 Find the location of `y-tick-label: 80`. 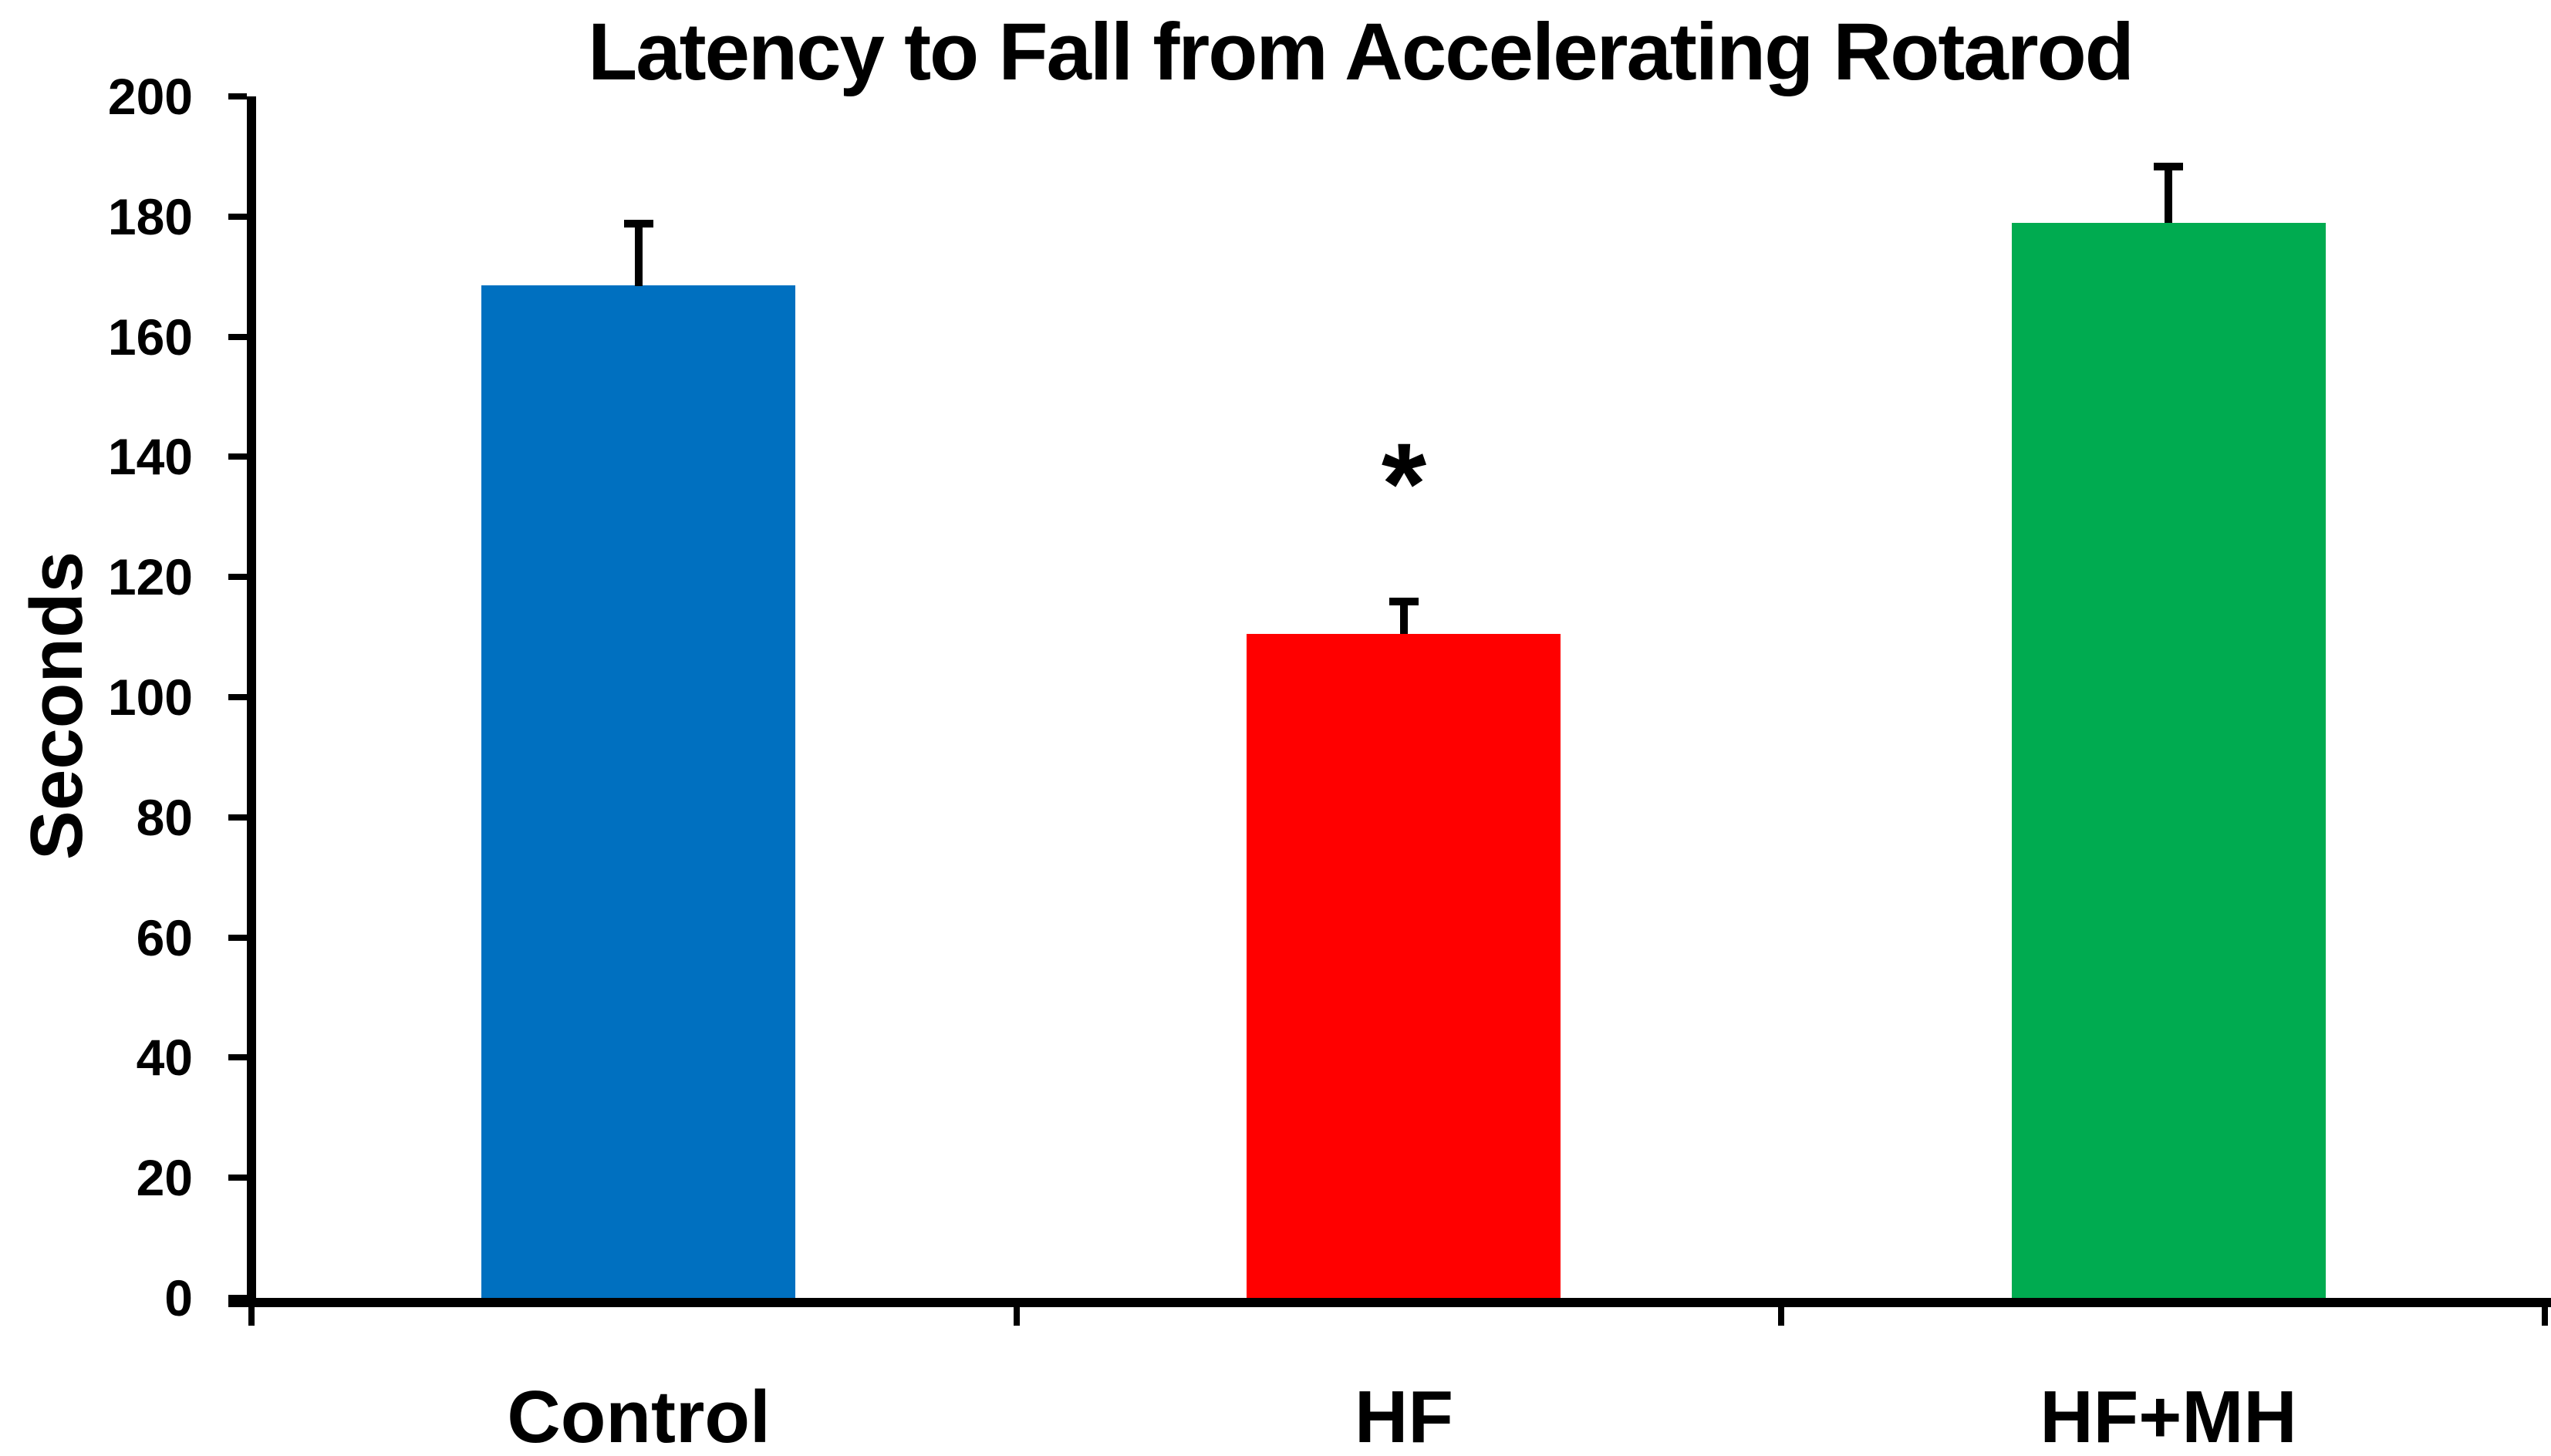

y-tick-label: 80 is located at coordinates (164, 818).